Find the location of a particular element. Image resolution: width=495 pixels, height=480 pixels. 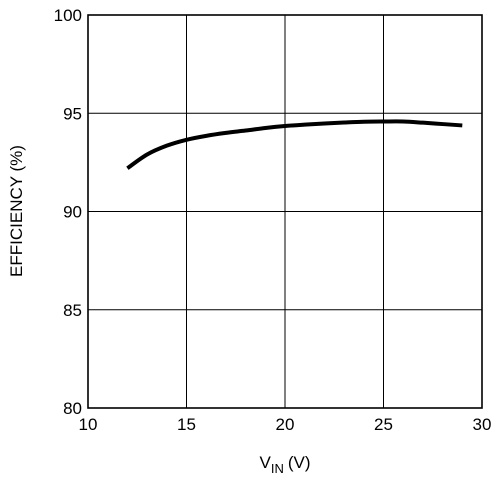

y-tick-label-100: 100 is located at coordinates (68, 15).